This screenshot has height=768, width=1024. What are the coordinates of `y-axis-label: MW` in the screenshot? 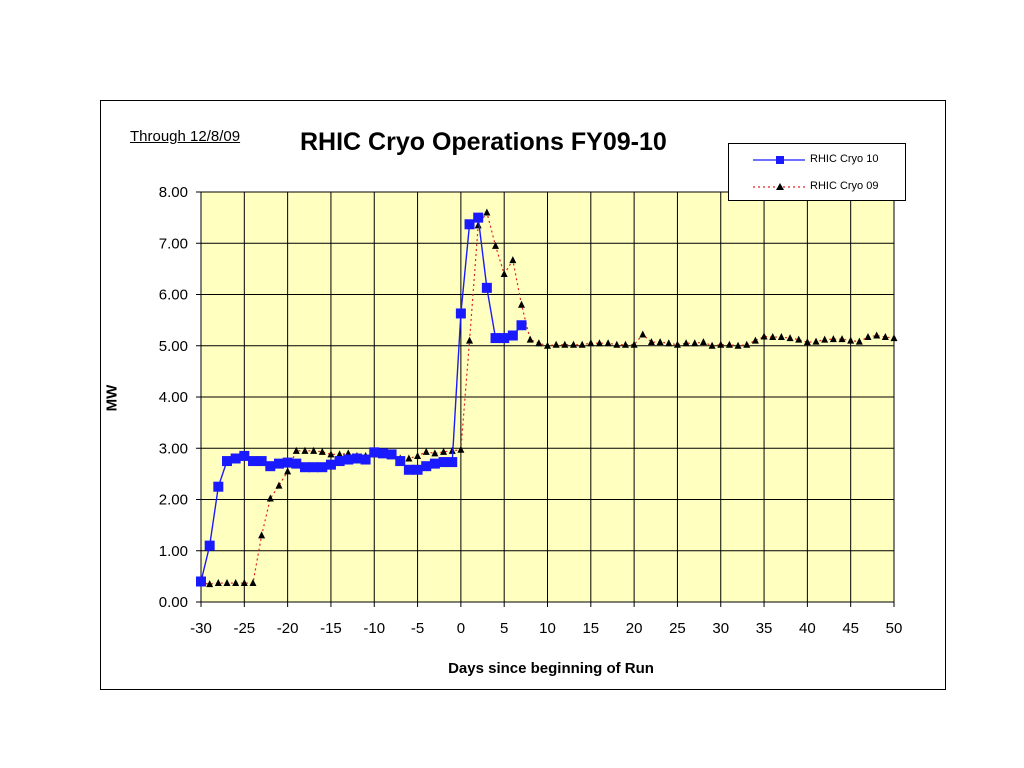 It's located at (112, 398).